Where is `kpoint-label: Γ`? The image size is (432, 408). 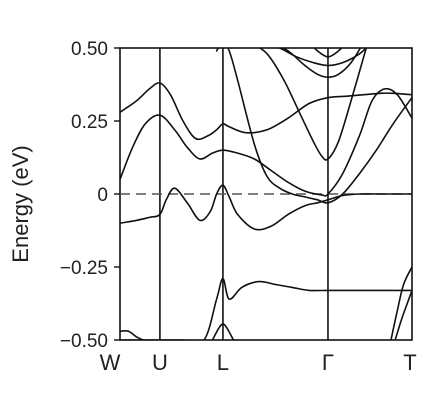
kpoint-label: Γ is located at coordinates (328, 362).